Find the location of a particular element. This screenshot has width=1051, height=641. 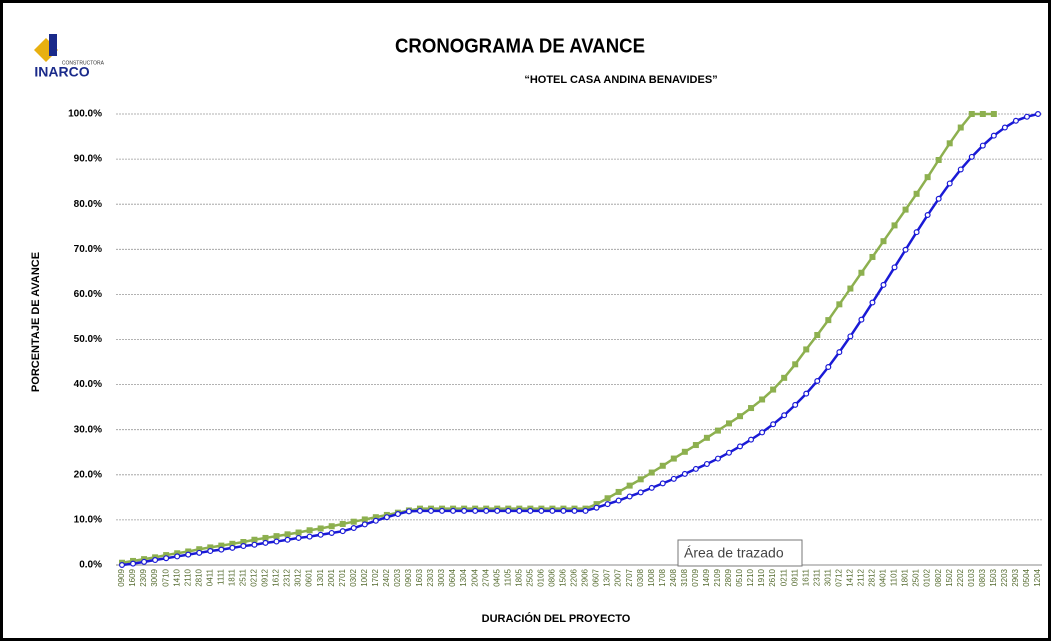

x-tick-label: 3003 is located at coordinates (441, 577).